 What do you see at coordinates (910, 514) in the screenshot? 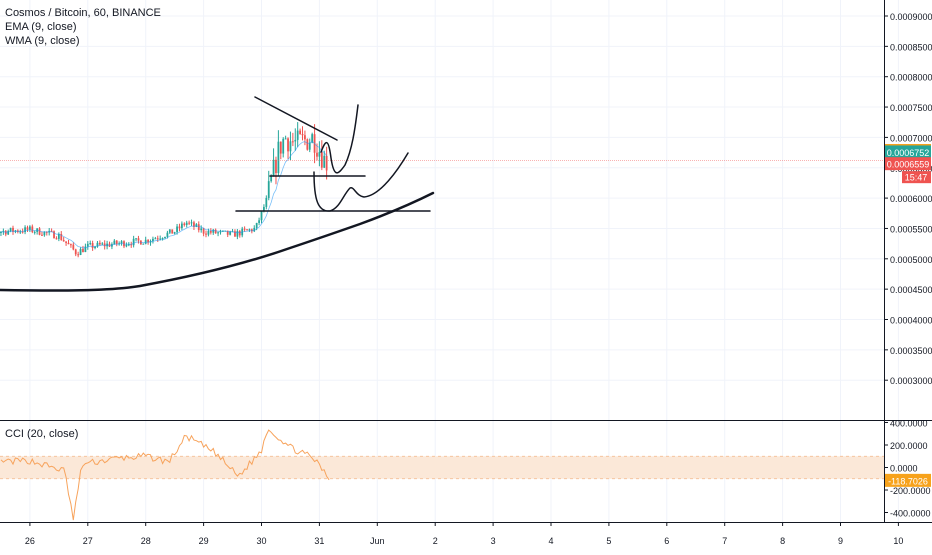
I see `cci-tick-label: -400.0000` at bounding box center [910, 514].